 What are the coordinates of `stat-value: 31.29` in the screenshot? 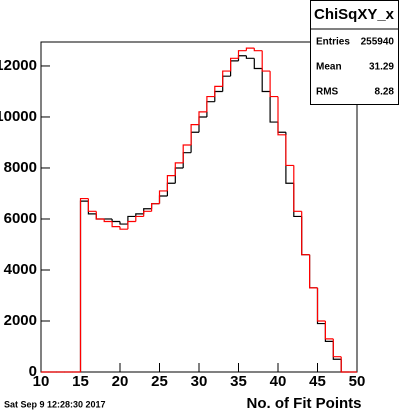 It's located at (381, 67).